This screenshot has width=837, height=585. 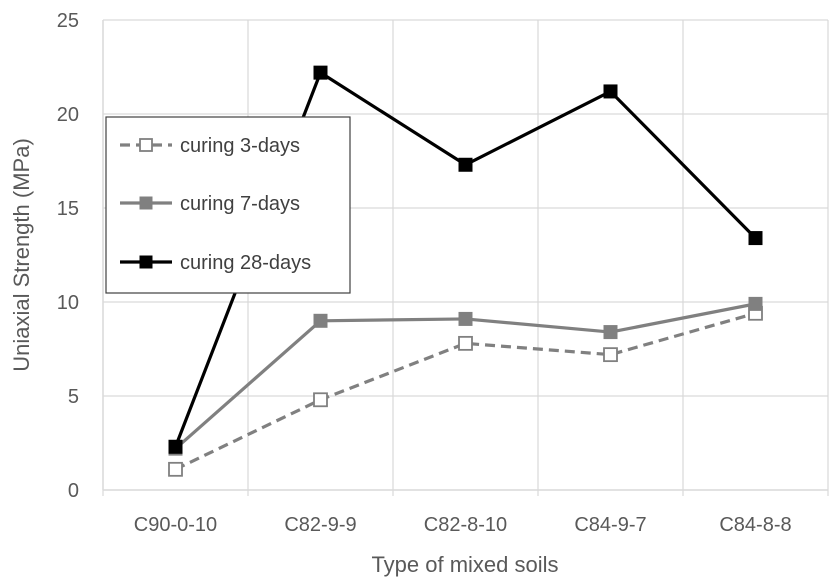 What do you see at coordinates (610, 525) in the screenshot?
I see `x-tick-label: C84-9-7` at bounding box center [610, 525].